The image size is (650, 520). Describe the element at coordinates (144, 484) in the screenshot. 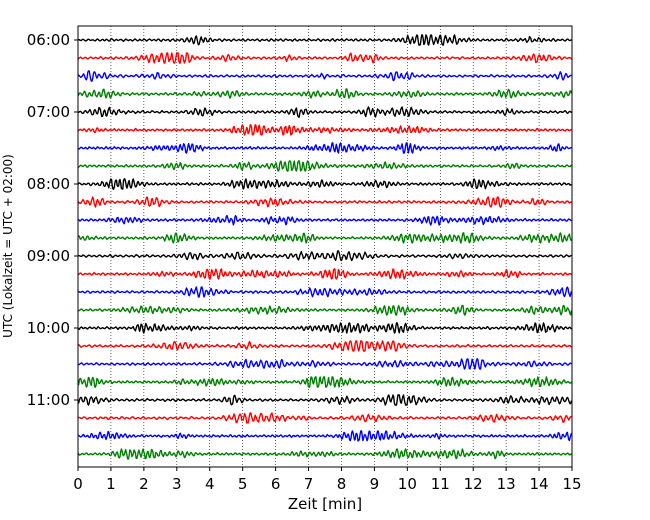

I see `x-tick-label-2: 2` at that location.